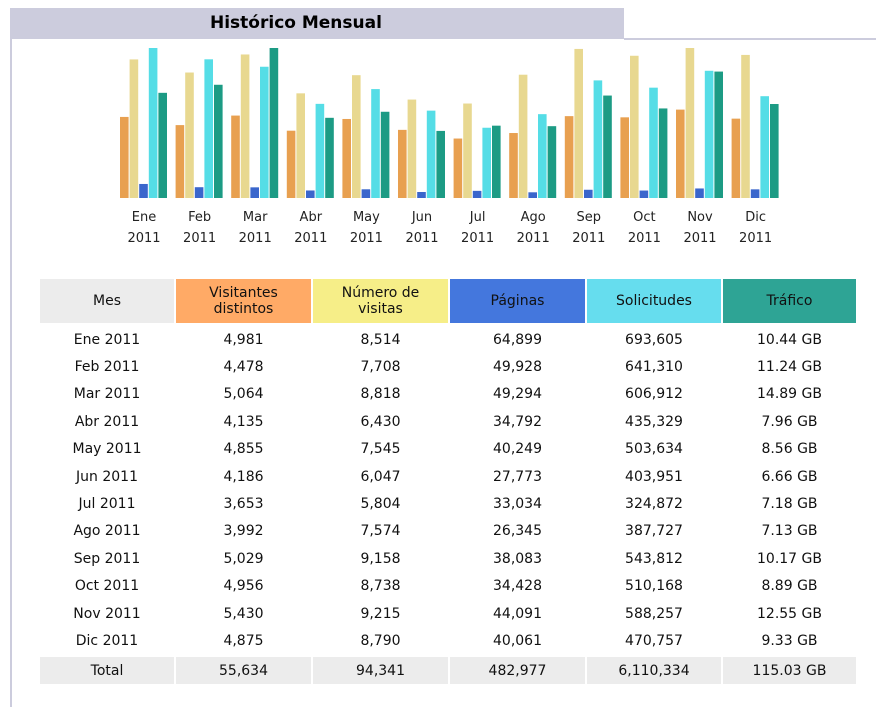 The image size is (876, 707). I want to click on table-cell: 3,992, so click(243, 531).